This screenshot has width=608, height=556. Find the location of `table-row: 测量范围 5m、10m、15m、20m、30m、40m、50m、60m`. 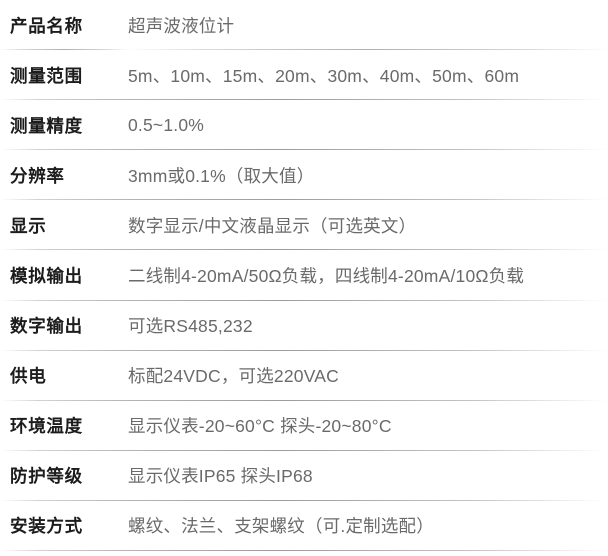

table-row: 测量范围 5m、10m、15m、20m、30m、40m、50m、60m is located at coordinates (304, 75).